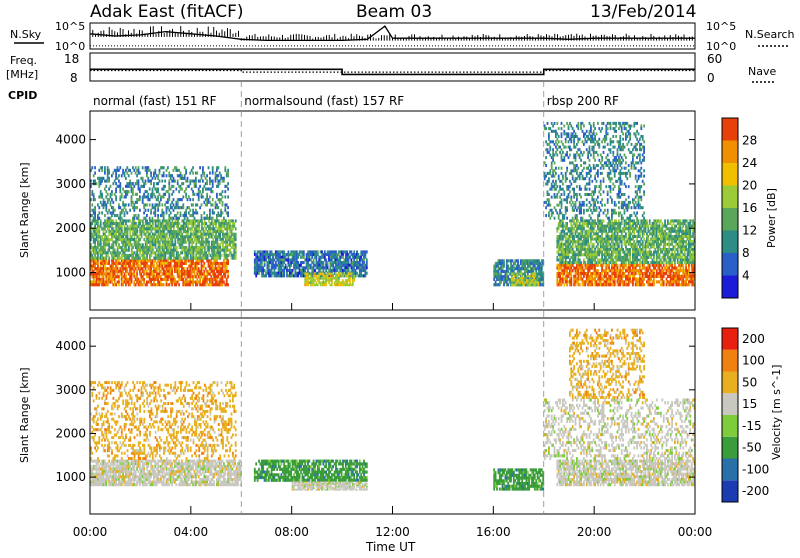 The height and width of the screenshot is (558, 800). I want to click on cpid-label: CPID, so click(22, 95).